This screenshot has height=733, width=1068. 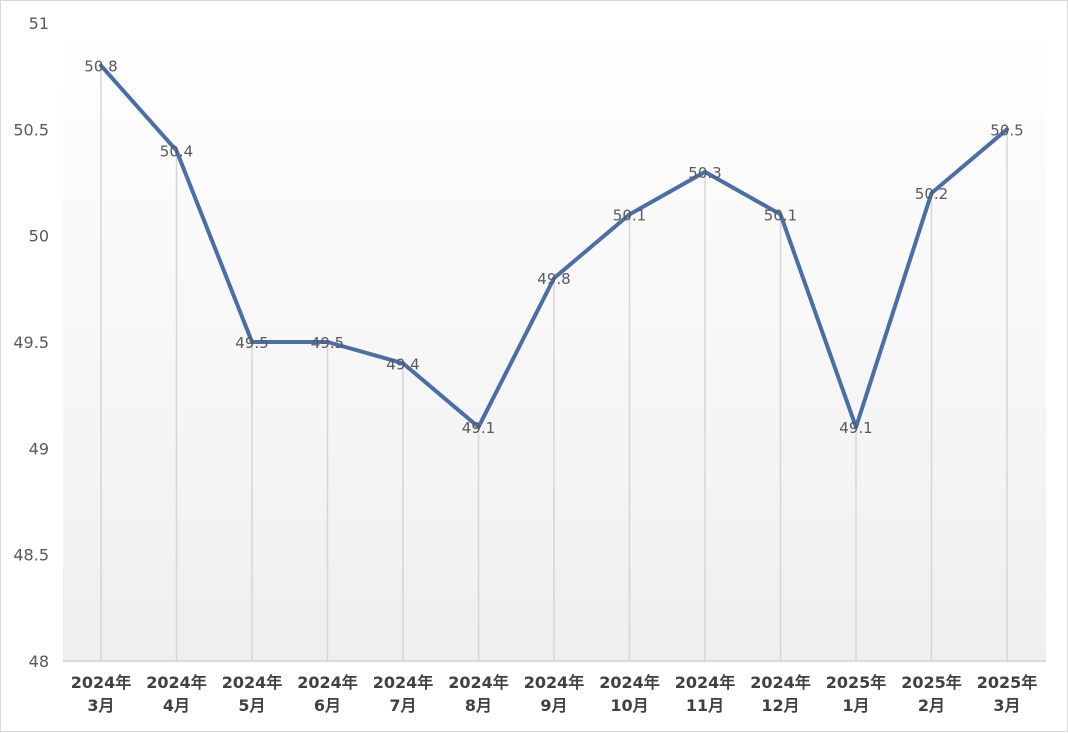 What do you see at coordinates (856, 694) in the screenshot?
I see `x-tick-label: 2025年 1月` at bounding box center [856, 694].